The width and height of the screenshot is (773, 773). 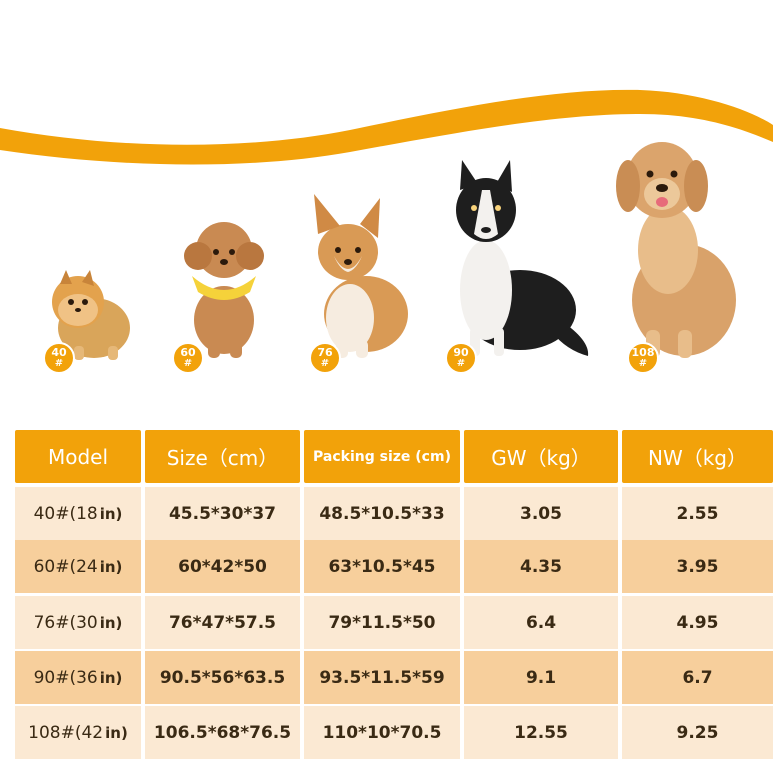 What do you see at coordinates (541, 566) in the screenshot?
I see `cell-gw: 4.35` at bounding box center [541, 566].